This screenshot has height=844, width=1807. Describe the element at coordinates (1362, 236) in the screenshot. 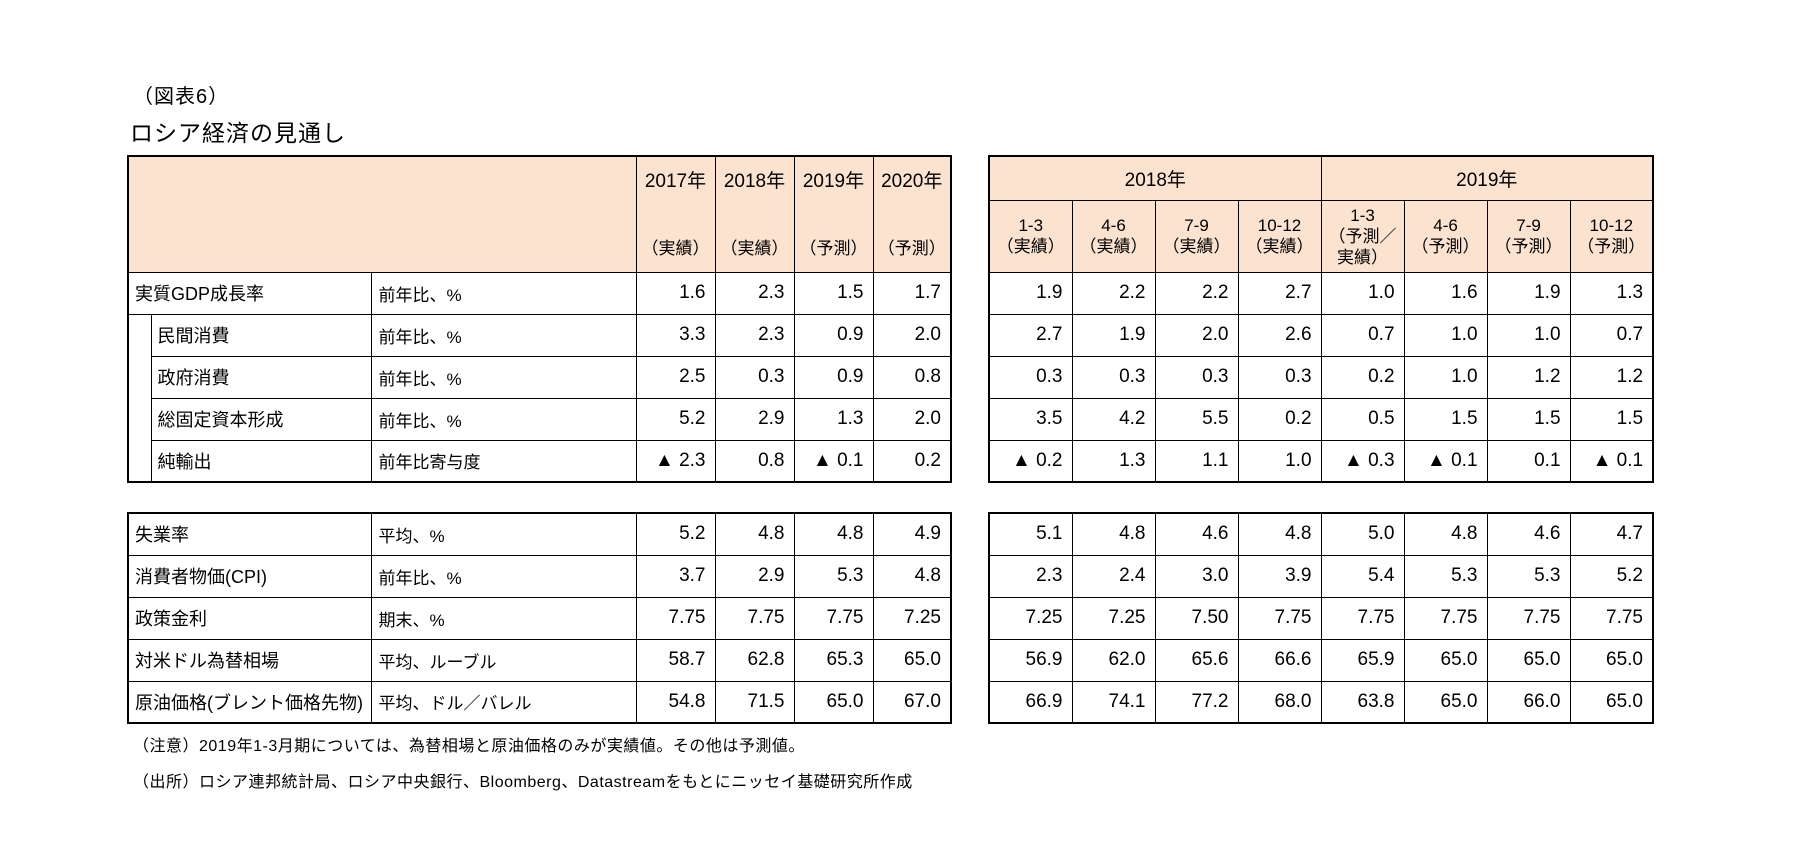

I see `quarter-header: 1-3 （予測／ 実績）` at that location.